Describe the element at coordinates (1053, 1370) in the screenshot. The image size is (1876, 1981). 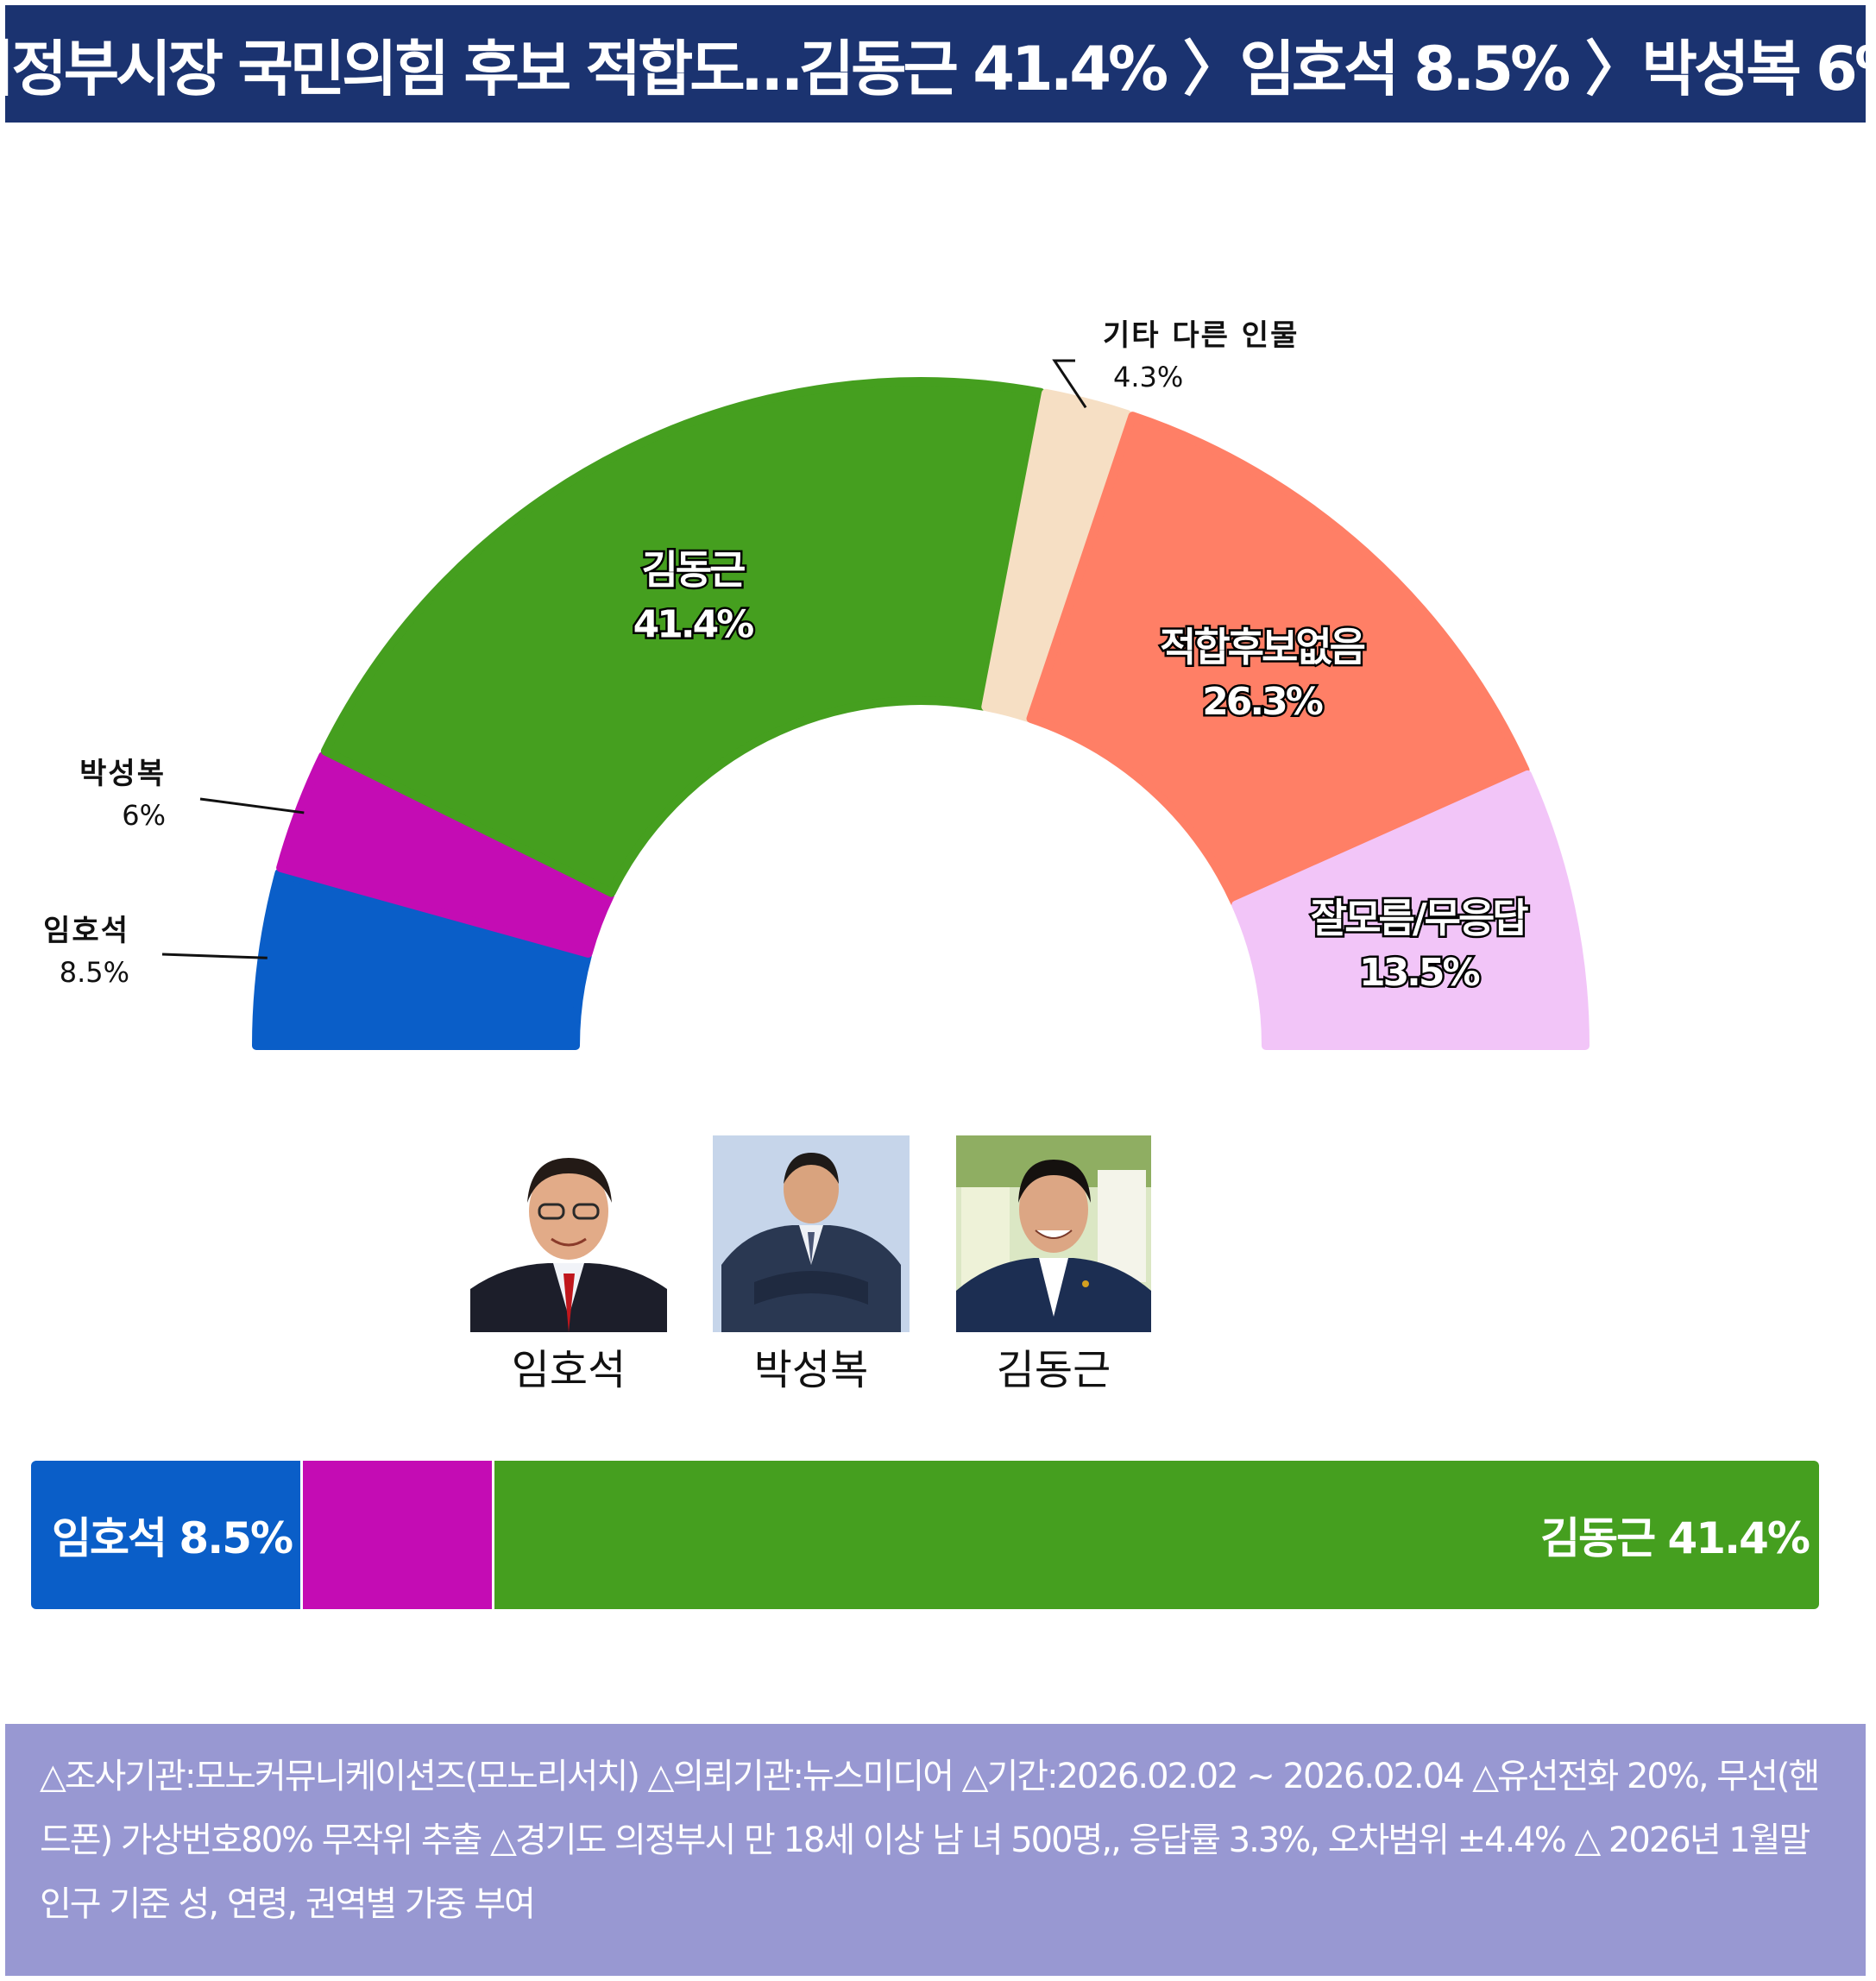
I see `candidate-name-3: 김동근` at that location.